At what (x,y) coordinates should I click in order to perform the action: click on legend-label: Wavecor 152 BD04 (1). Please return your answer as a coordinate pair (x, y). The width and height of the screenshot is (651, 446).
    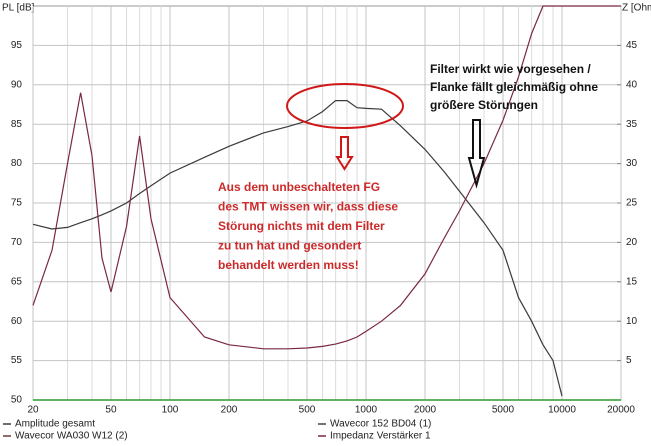
    Looking at the image, I should click on (380, 424).